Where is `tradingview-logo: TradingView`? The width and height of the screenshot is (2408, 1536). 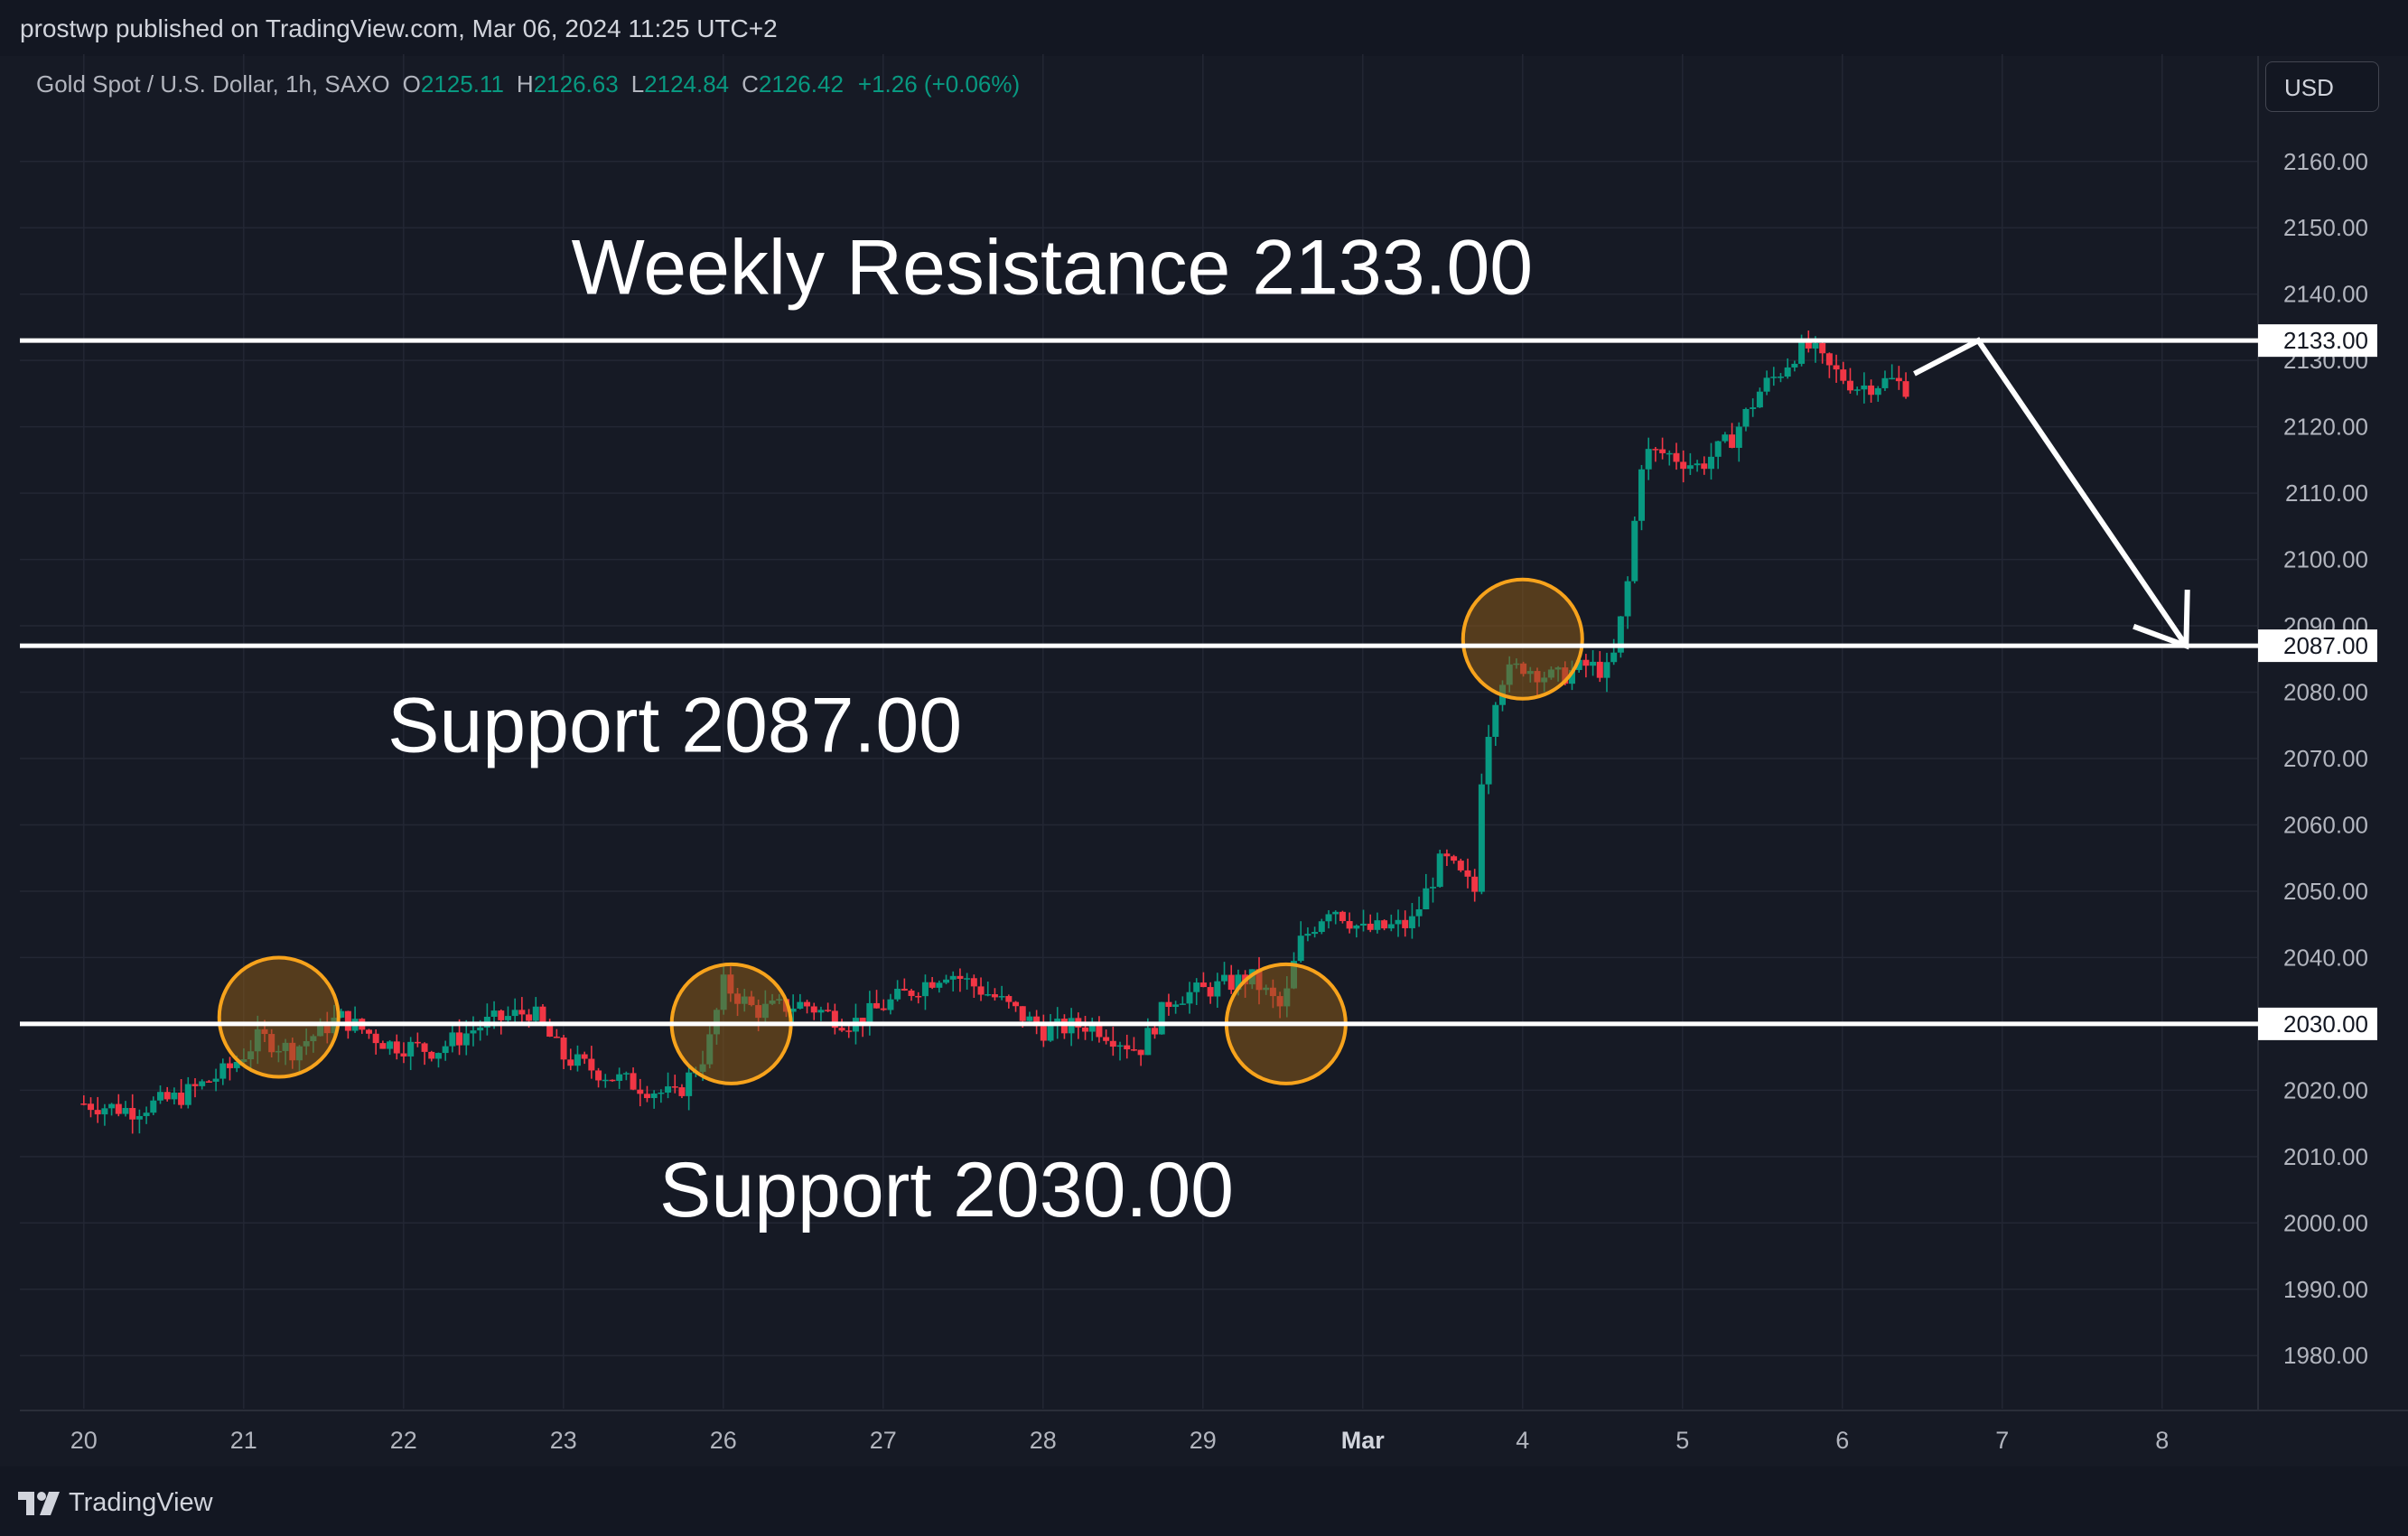 tradingview-logo: TradingView is located at coordinates (116, 1503).